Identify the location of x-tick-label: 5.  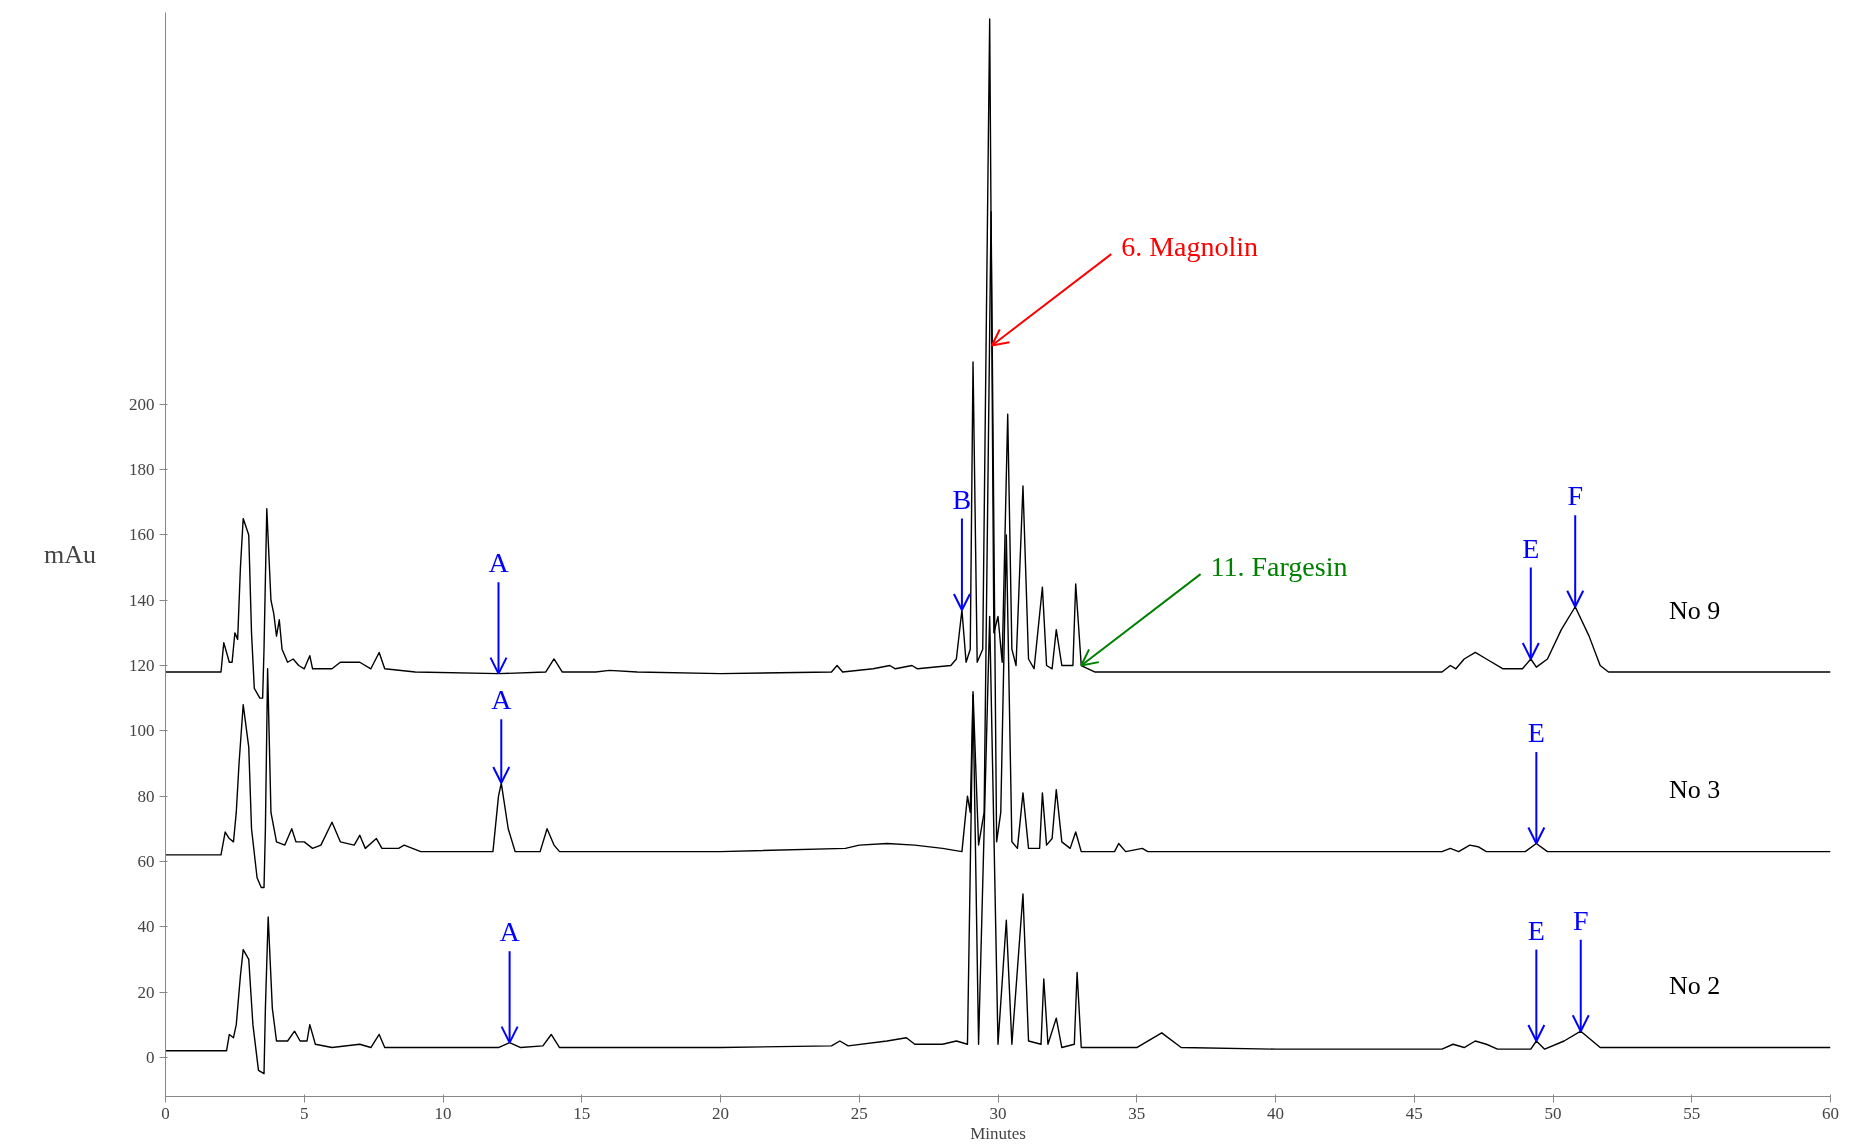
(304, 1113).